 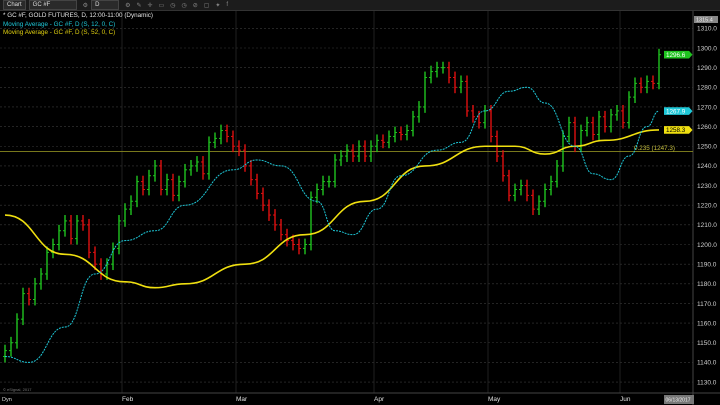 What do you see at coordinates (707, 264) in the screenshot?
I see `y-tick-label: 1190.0` at bounding box center [707, 264].